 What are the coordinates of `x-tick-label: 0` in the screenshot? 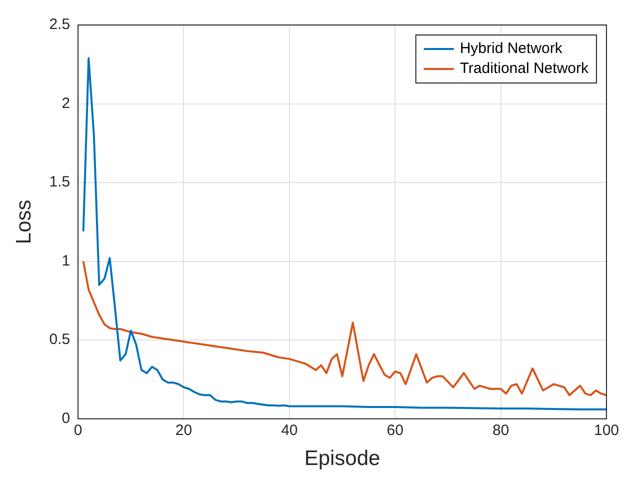 It's located at (78, 430).